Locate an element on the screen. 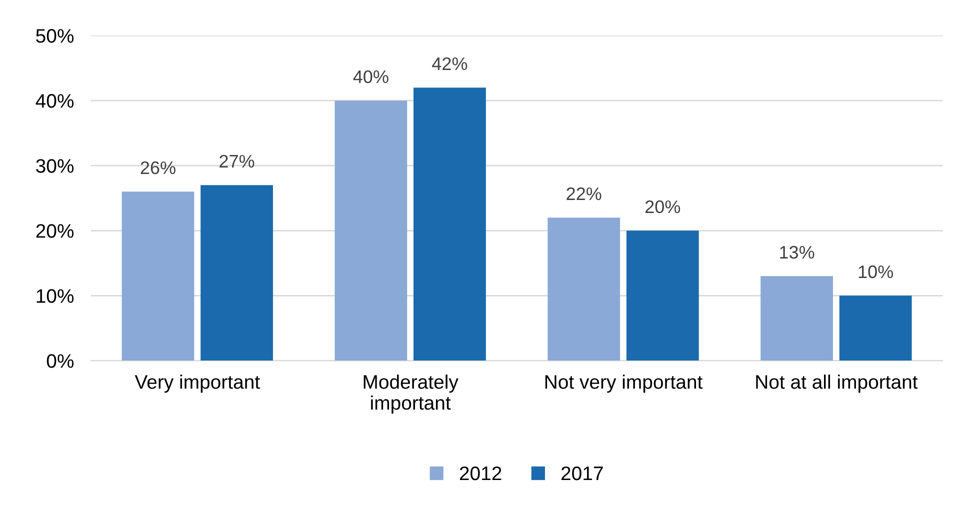 The image size is (957, 508). data-label: 22% is located at coordinates (584, 193).